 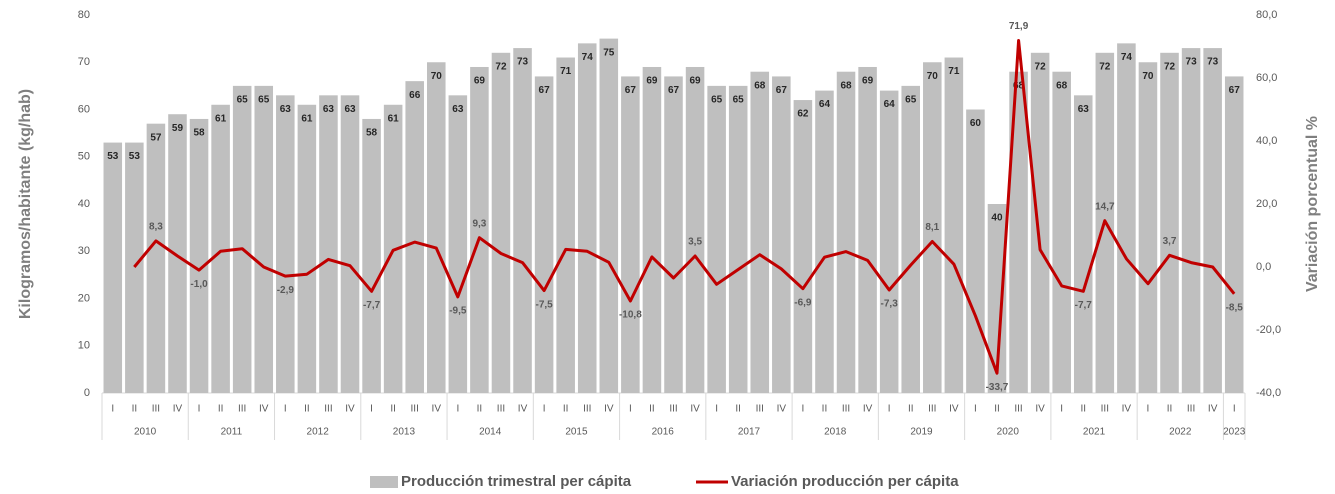 What do you see at coordinates (84, 298) in the screenshot?
I see `y-tick-label: 20` at bounding box center [84, 298].